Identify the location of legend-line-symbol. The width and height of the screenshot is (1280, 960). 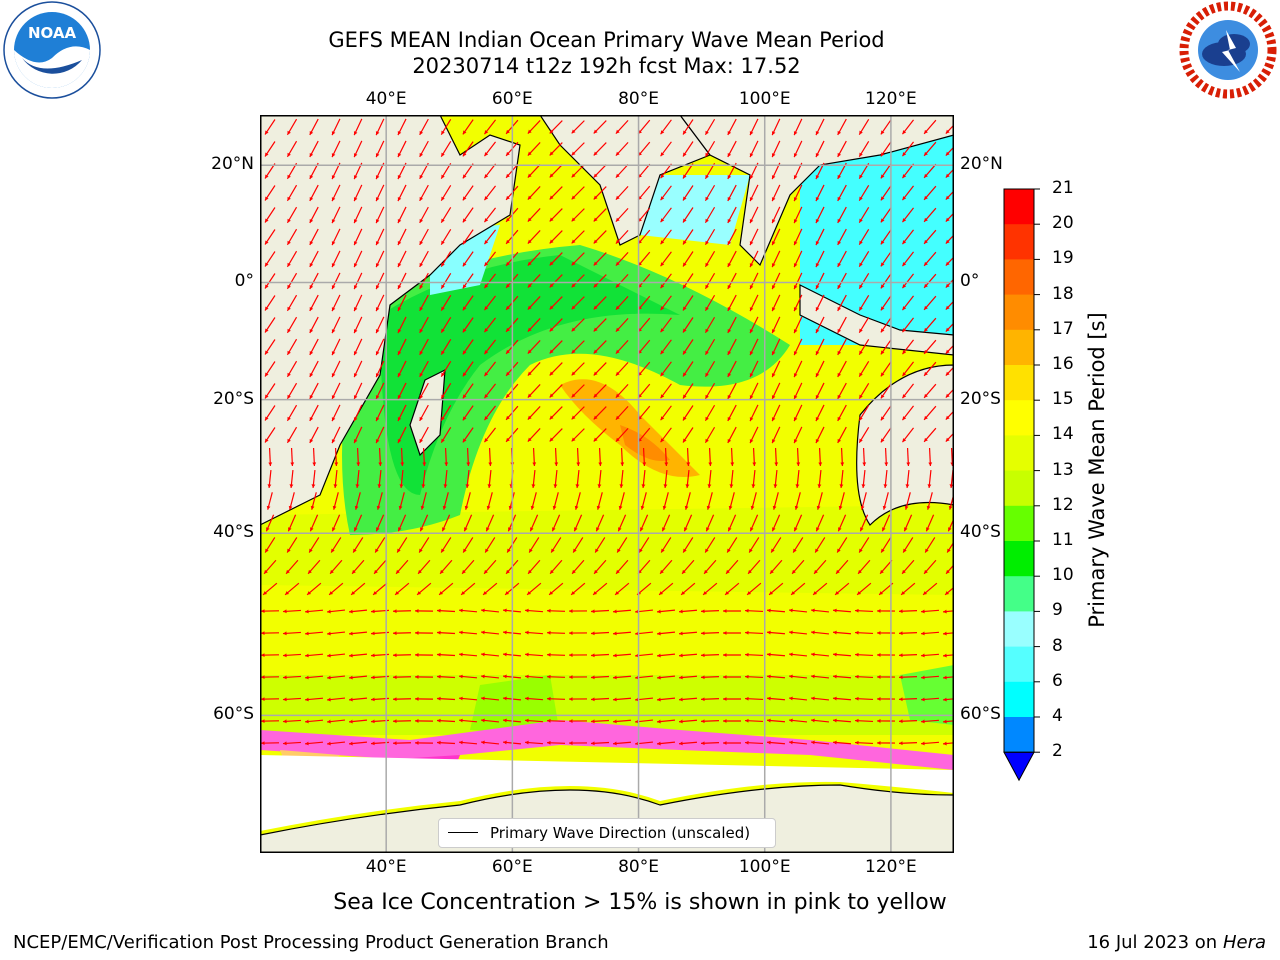
(463, 832).